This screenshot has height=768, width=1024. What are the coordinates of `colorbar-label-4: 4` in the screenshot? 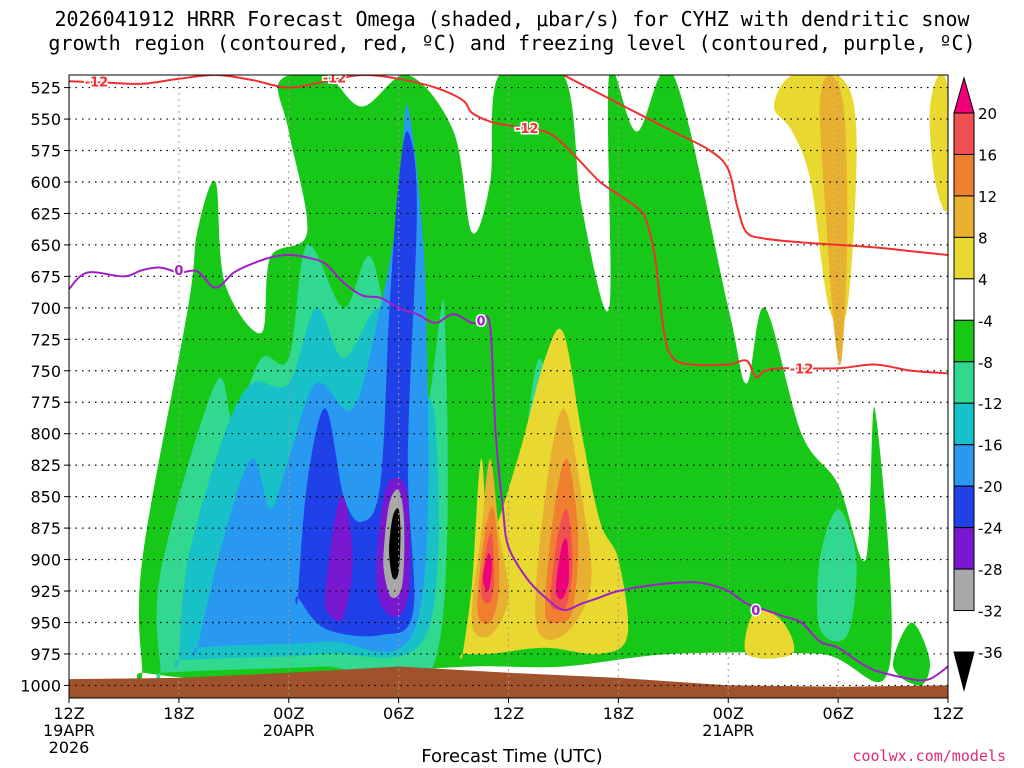 It's located at (983, 280).